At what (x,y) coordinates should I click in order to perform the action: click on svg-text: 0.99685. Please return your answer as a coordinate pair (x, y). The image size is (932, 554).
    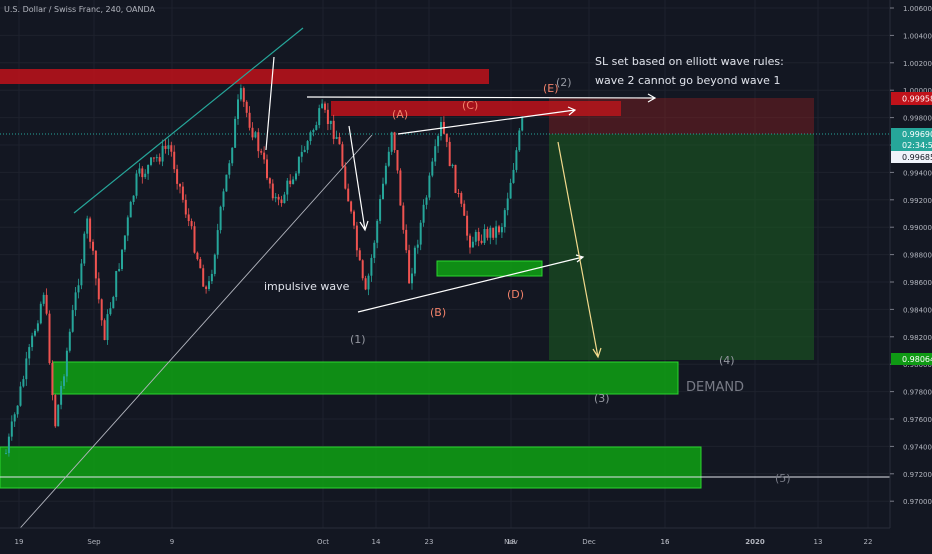
    Looking at the image, I should click on (917, 157).